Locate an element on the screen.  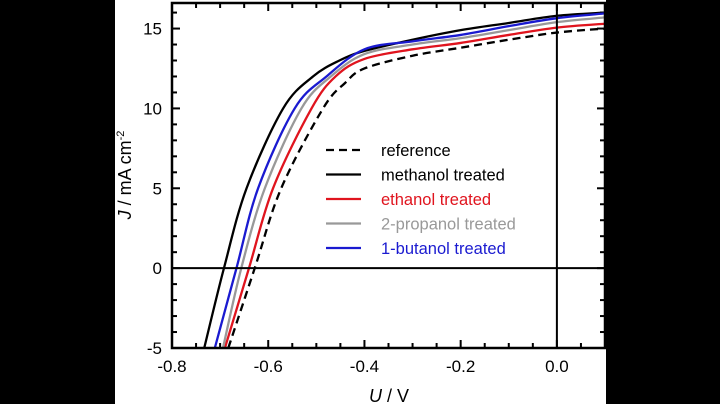
y-tick-label: 0 is located at coordinates (157, 268).